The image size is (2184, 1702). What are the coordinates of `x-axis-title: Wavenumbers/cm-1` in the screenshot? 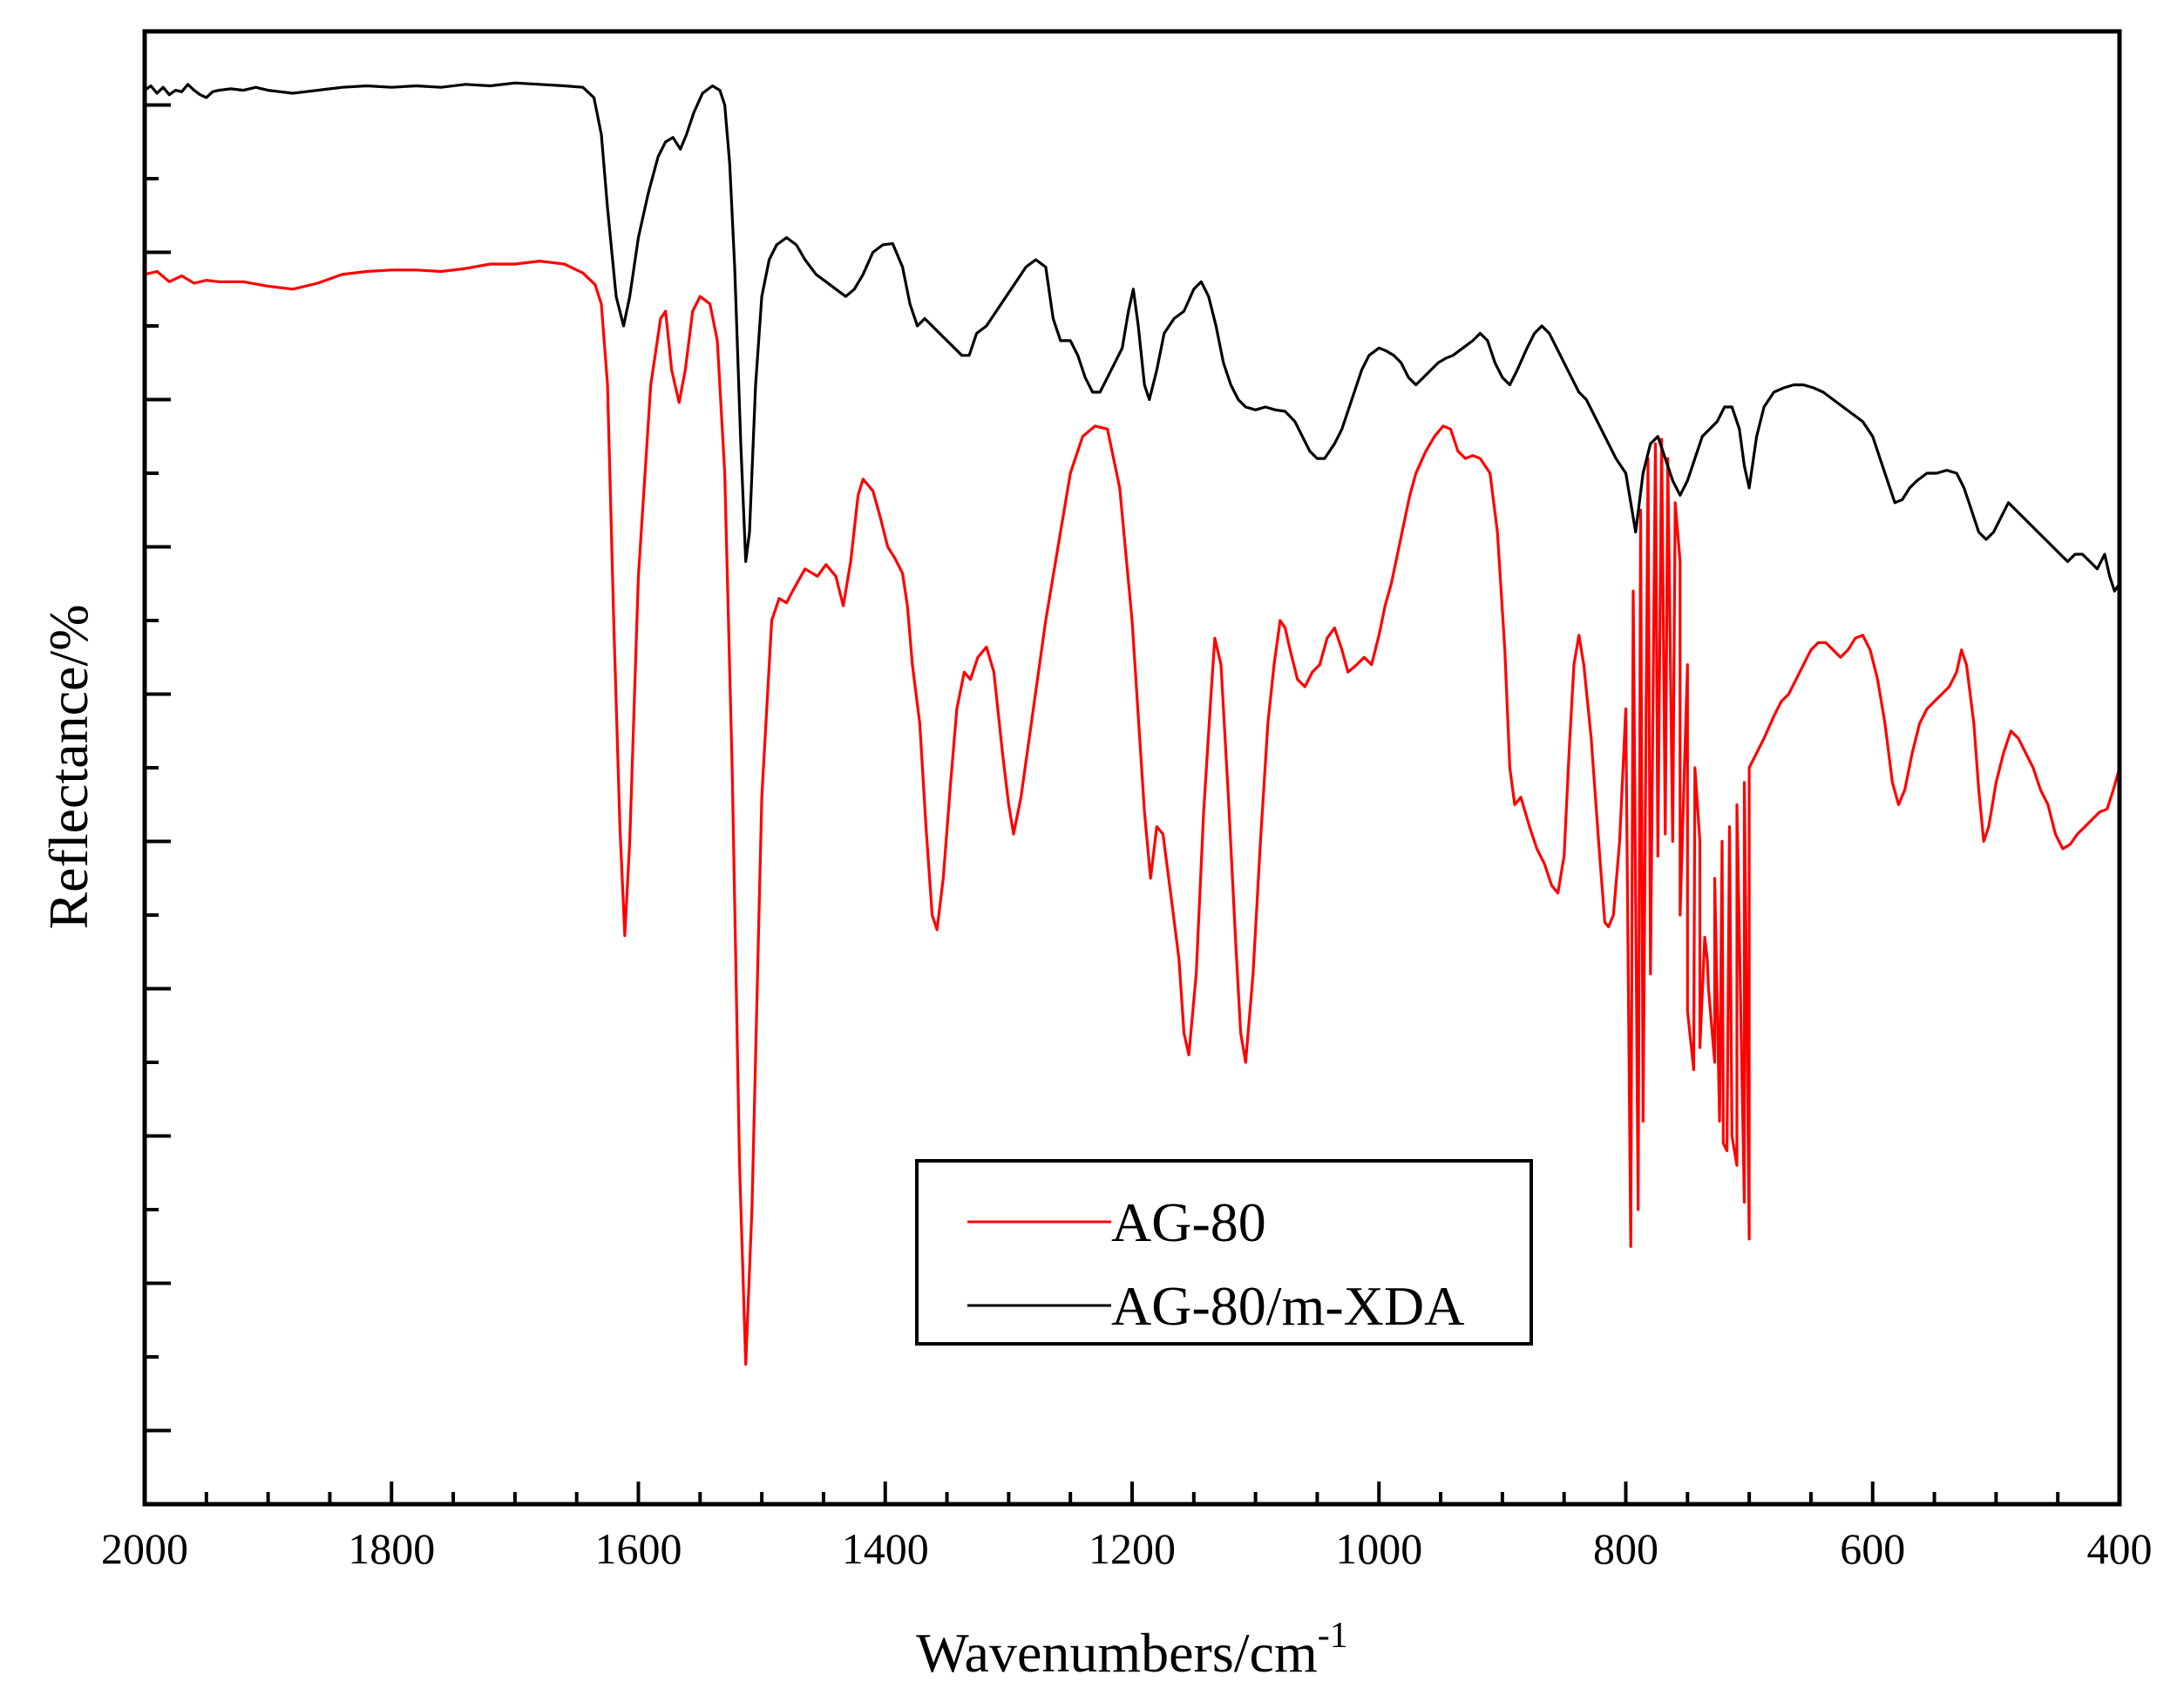 It's located at (1131, 1650).